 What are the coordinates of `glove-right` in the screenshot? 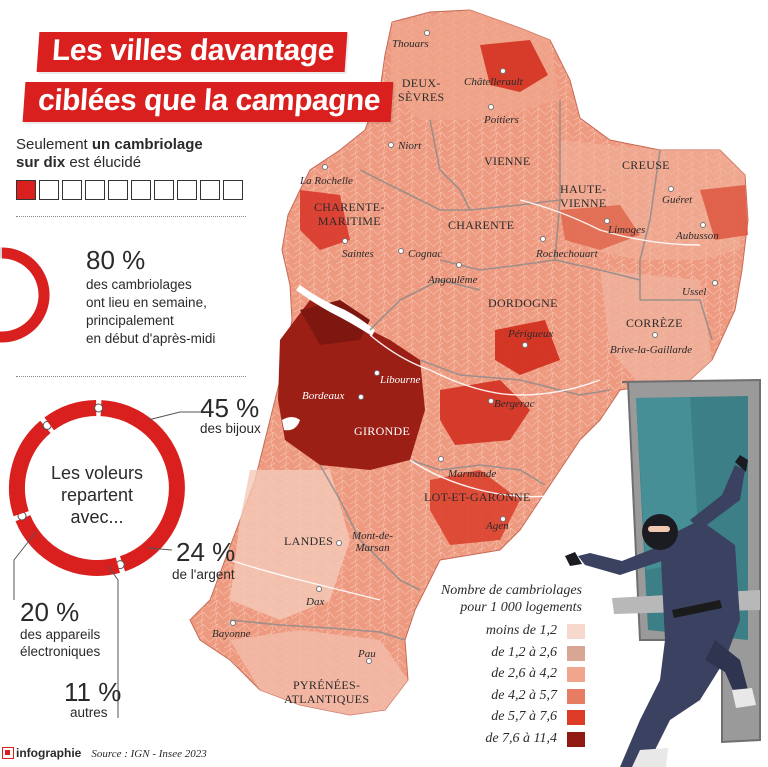 It's located at (741, 463).